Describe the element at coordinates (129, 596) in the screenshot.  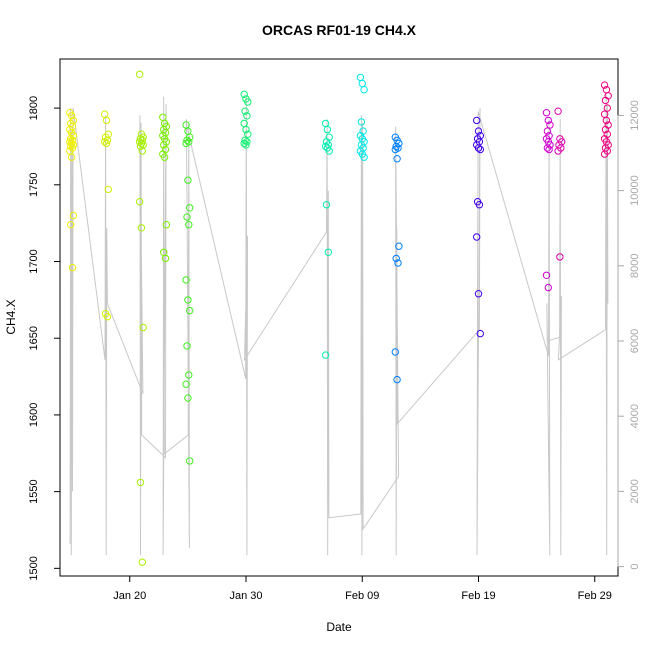
I see `x-tick-label: Jan 20` at that location.